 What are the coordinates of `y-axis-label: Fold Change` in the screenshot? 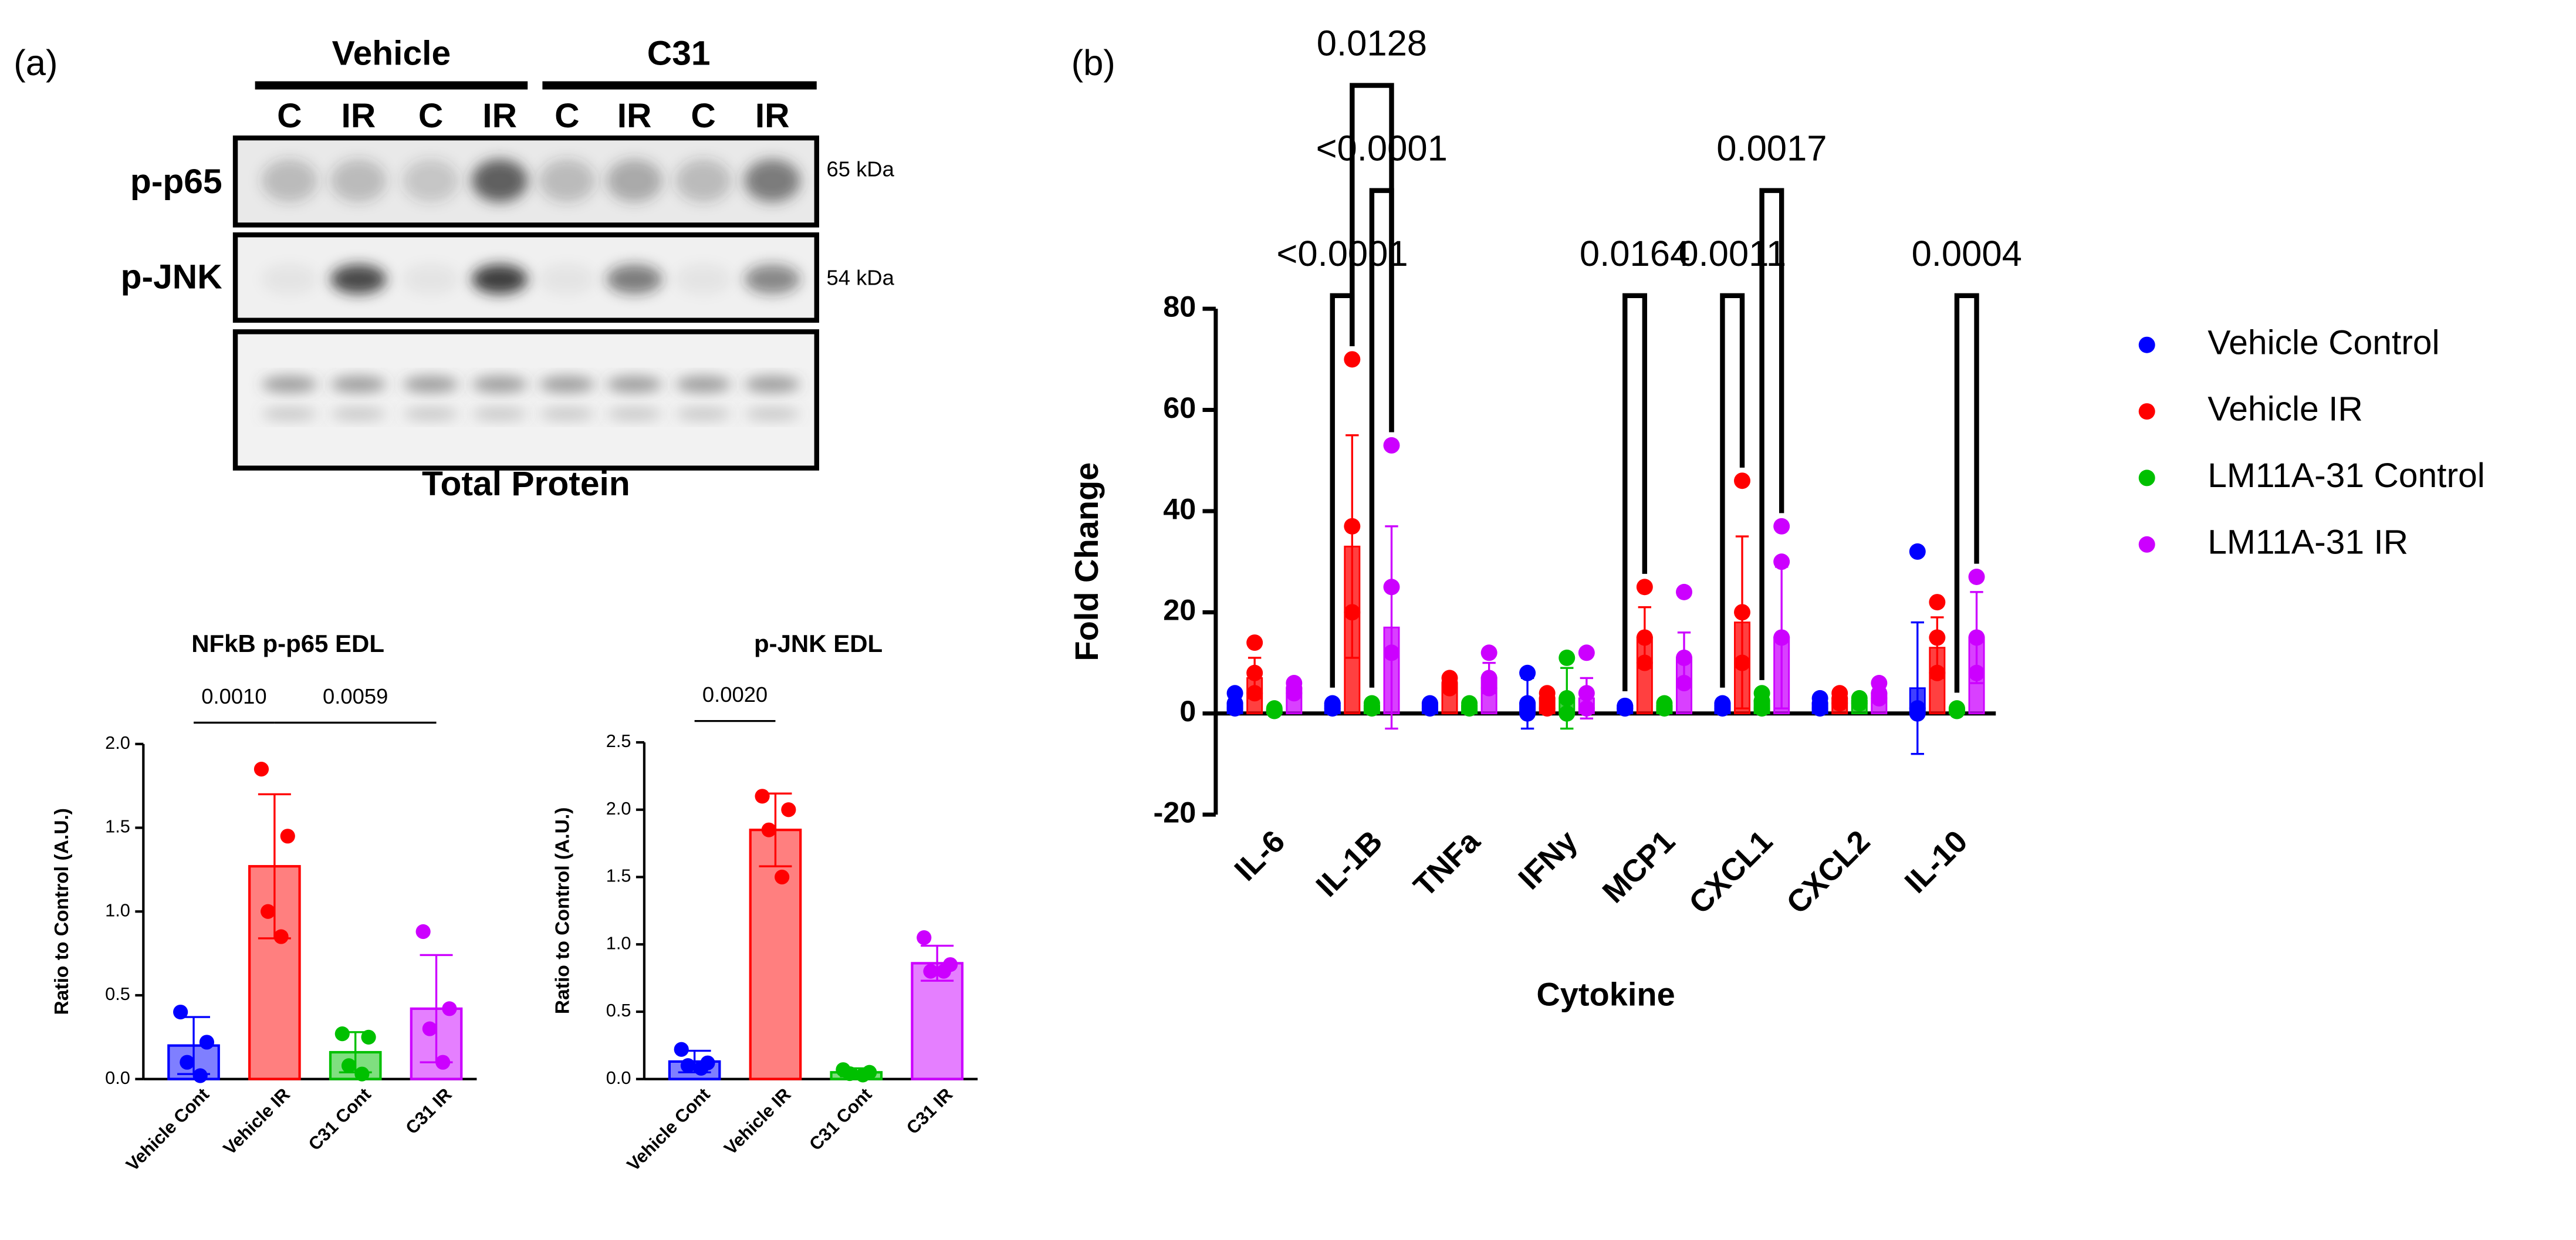 It's located at (1086, 561).